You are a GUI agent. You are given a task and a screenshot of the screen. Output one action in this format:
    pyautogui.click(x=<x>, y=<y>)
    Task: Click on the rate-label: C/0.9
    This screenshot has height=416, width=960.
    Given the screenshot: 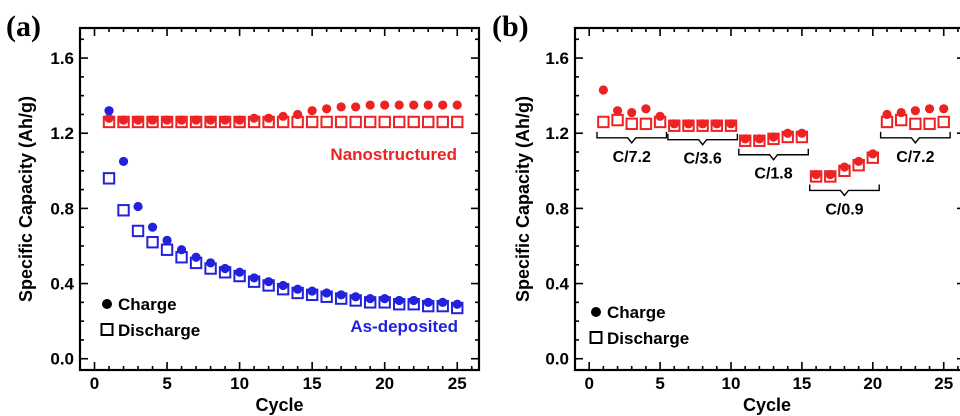 What is the action you would take?
    pyautogui.click(x=844, y=209)
    